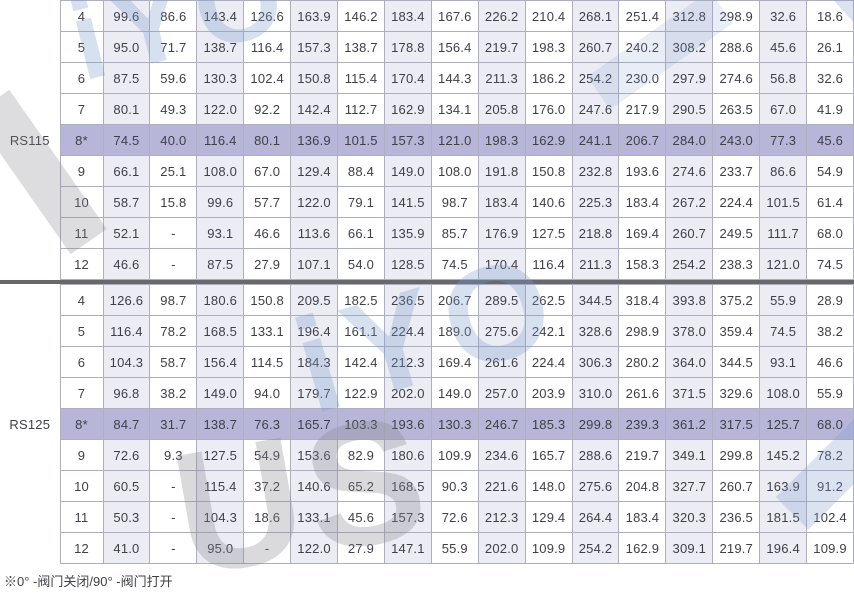 This screenshot has width=854, height=594. Describe the element at coordinates (314, 109) in the screenshot. I see `value-cell: 142.4` at that location.